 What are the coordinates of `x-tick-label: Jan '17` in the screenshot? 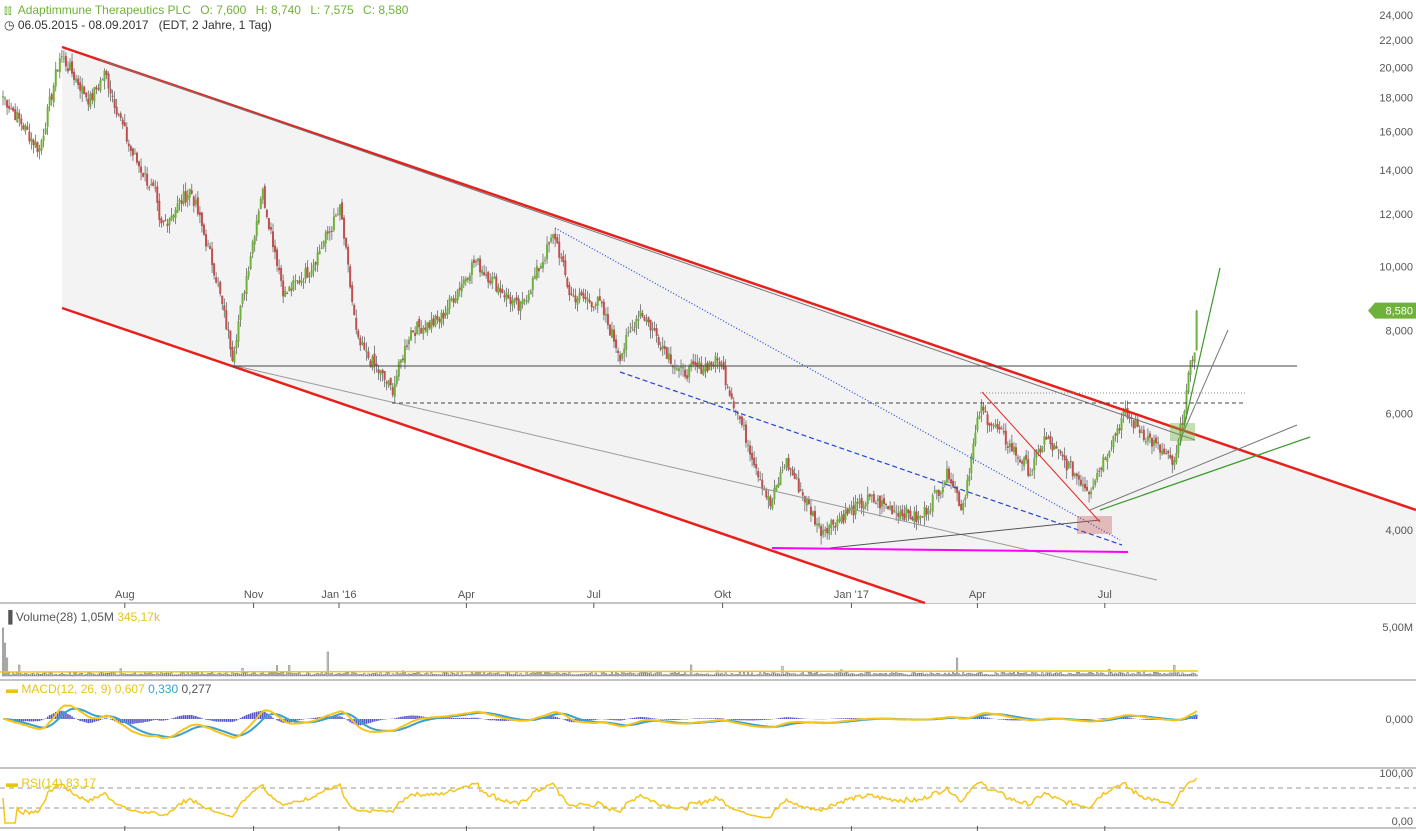 It's located at (851, 595).